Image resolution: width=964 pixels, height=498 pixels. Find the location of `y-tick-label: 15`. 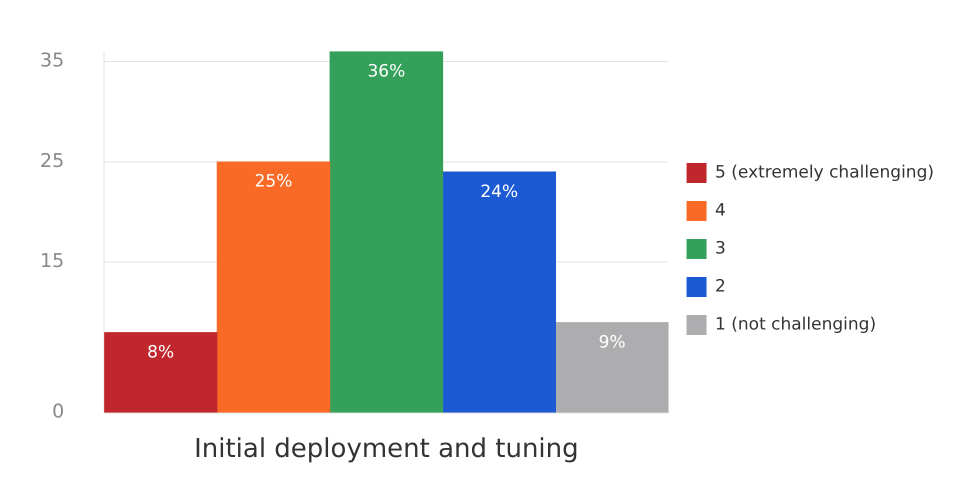

y-tick-label: 15 is located at coordinates (52, 261).